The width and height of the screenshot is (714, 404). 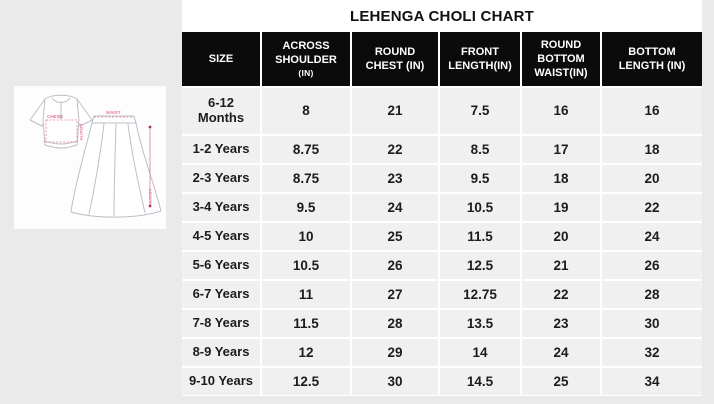 What do you see at coordinates (652, 66) in the screenshot?
I see `header-line: LENGTH (IN)` at bounding box center [652, 66].